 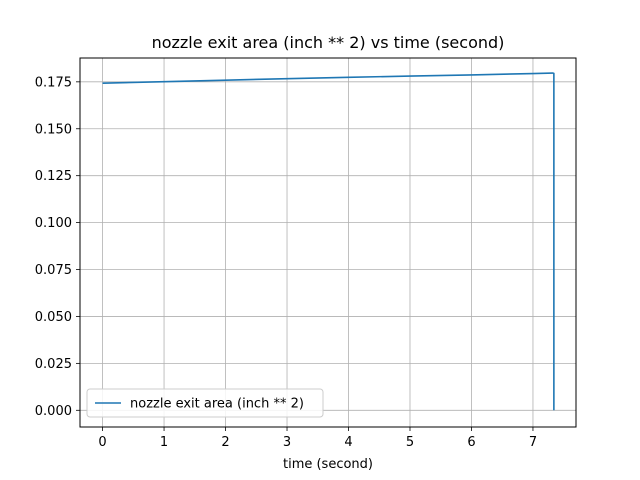 I want to click on x-tick-label: 6, so click(x=471, y=442).